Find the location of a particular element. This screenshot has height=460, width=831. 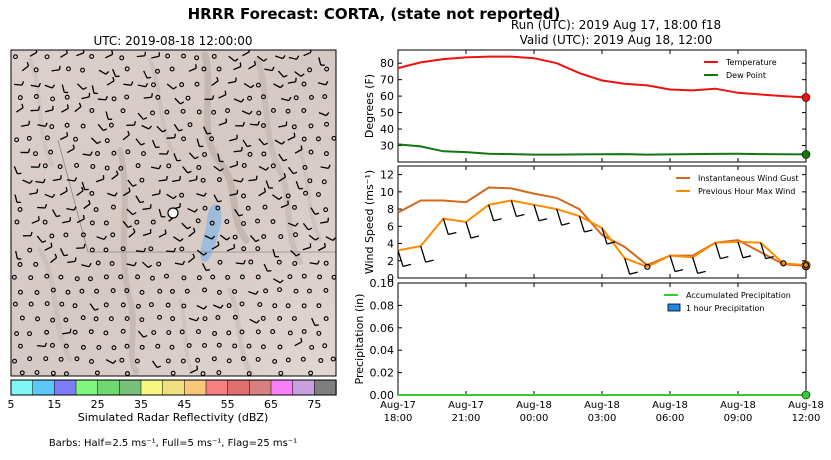

y-tick-label: 0.08 is located at coordinates (382, 305).